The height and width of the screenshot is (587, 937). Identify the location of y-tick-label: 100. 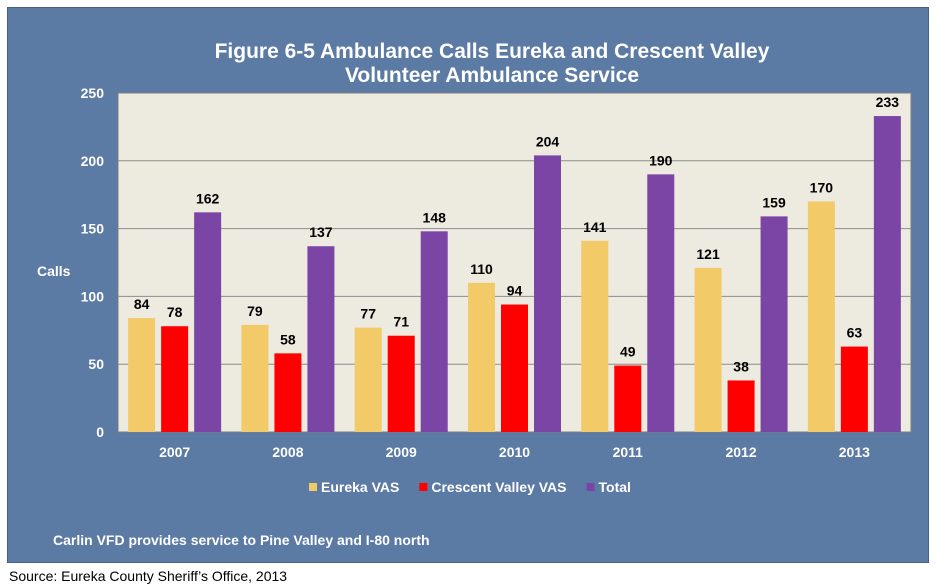
(93, 296).